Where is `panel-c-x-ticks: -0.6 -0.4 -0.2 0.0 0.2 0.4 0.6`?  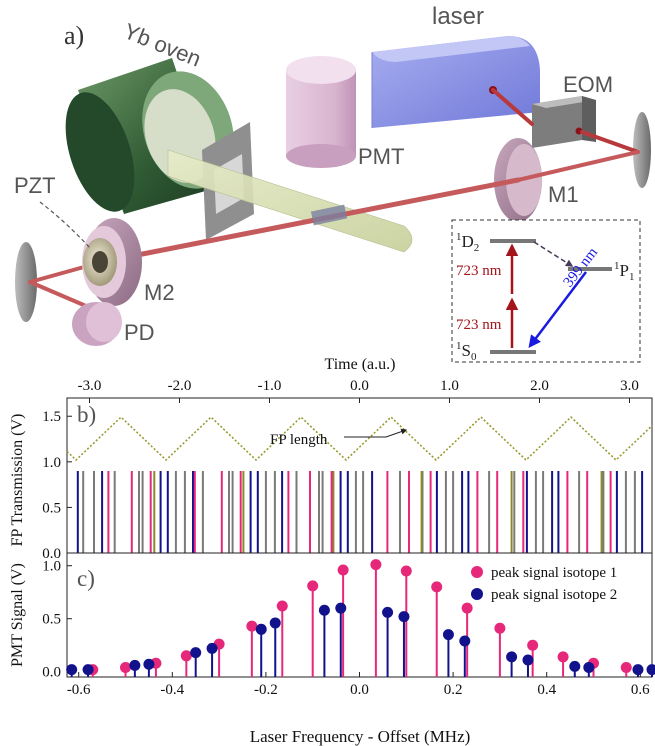
panel-c-x-ticks: -0.6 -0.4 -0.2 0.0 0.2 0.4 0.6 is located at coordinates (358, 685).